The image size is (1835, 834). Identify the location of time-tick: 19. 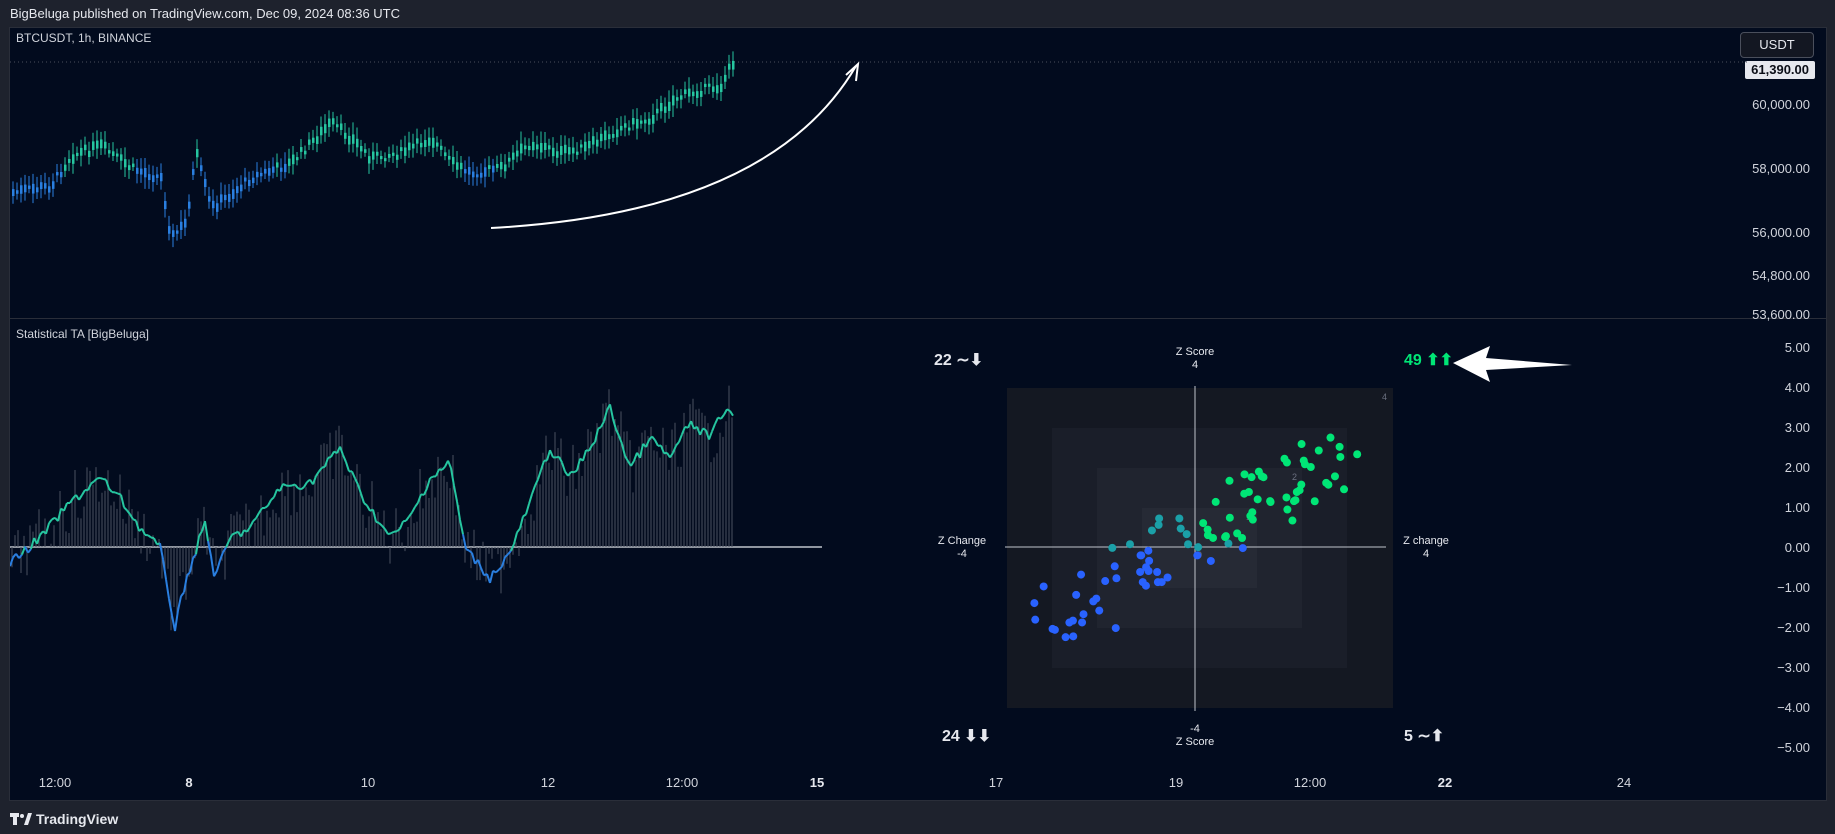
(1176, 782).